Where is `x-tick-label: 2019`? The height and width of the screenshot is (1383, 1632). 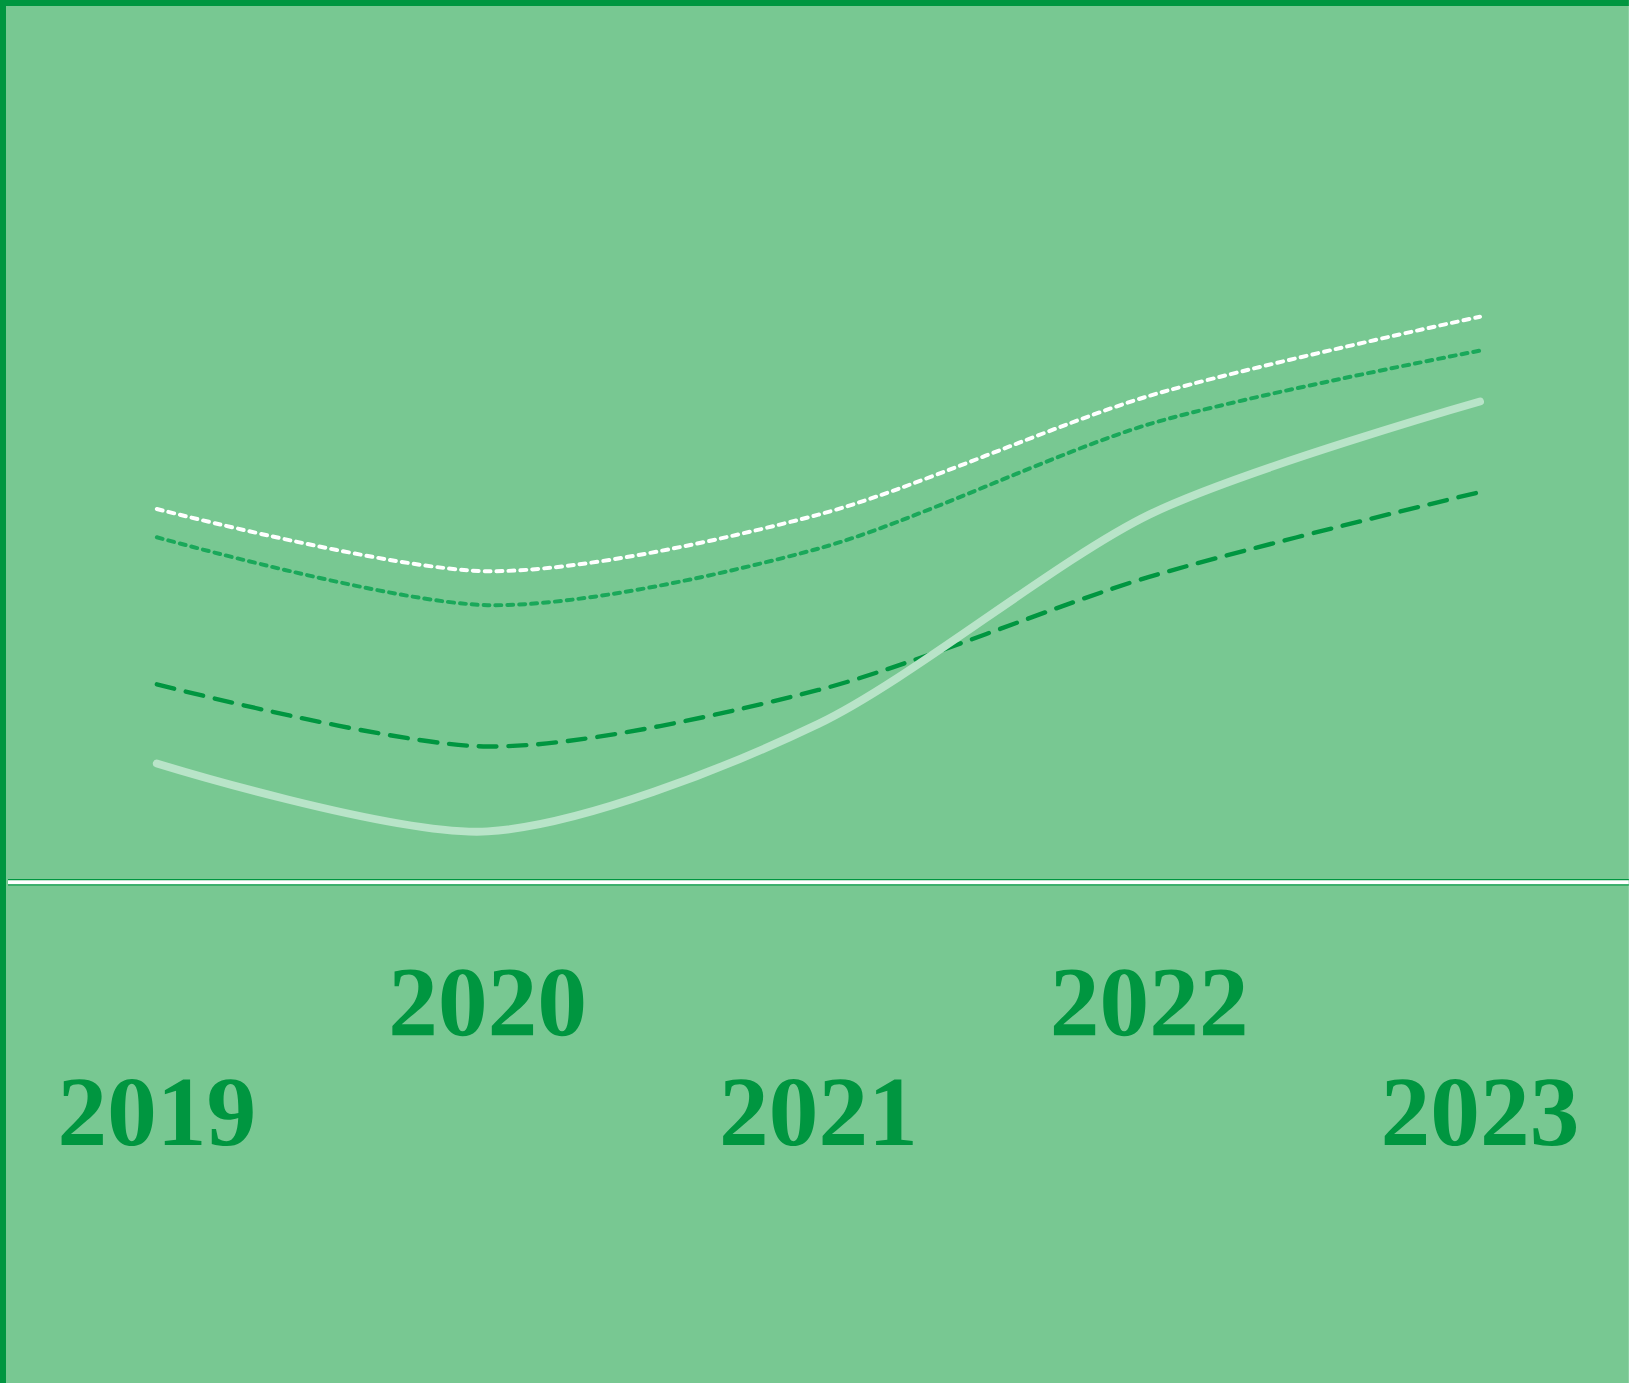
x-tick-label: 2019 is located at coordinates (157, 1112).